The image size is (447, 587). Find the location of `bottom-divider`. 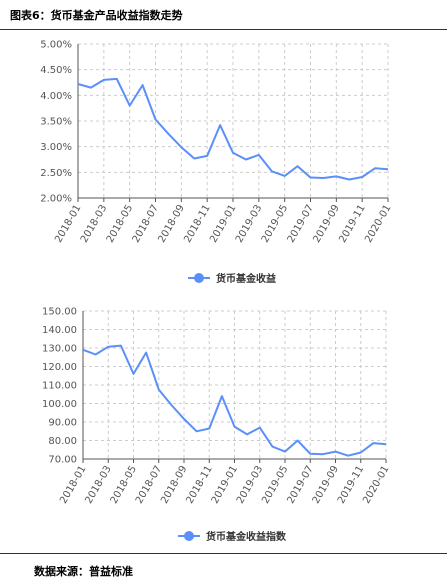

bottom-divider is located at coordinates (223, 553).